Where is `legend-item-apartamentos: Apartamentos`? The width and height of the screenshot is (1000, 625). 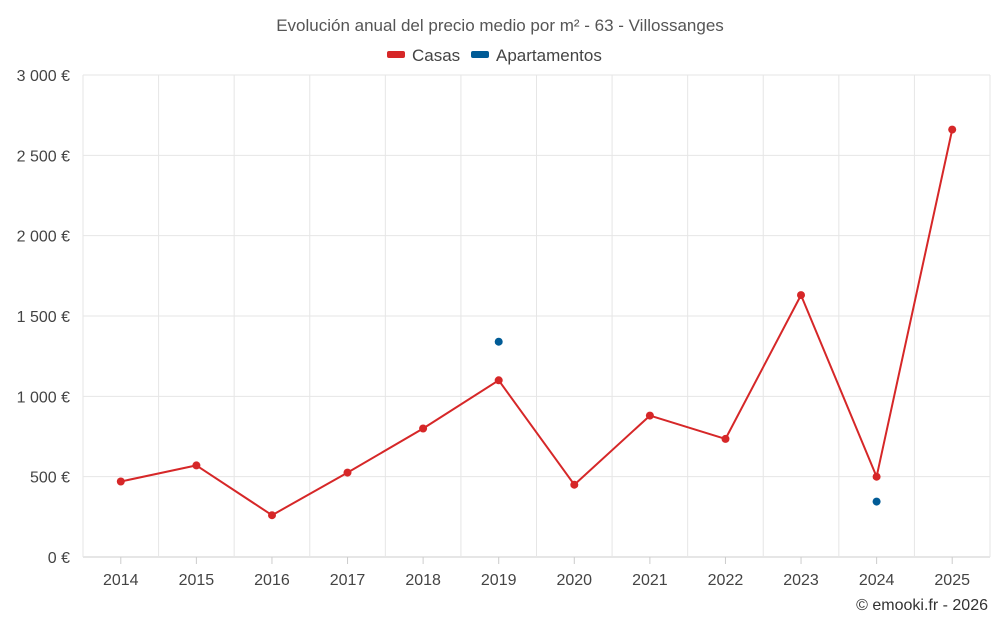 legend-item-apartamentos: Apartamentos is located at coordinates (536, 55).